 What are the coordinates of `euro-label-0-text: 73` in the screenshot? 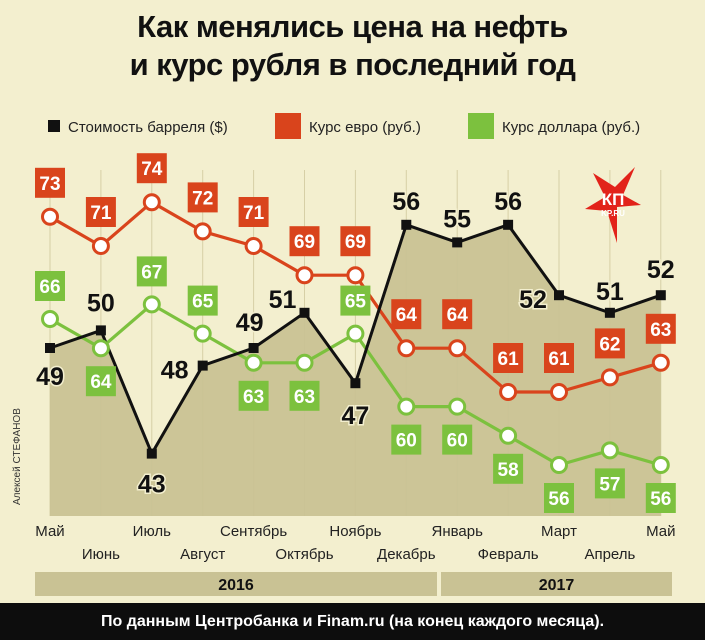 It's located at (49, 184).